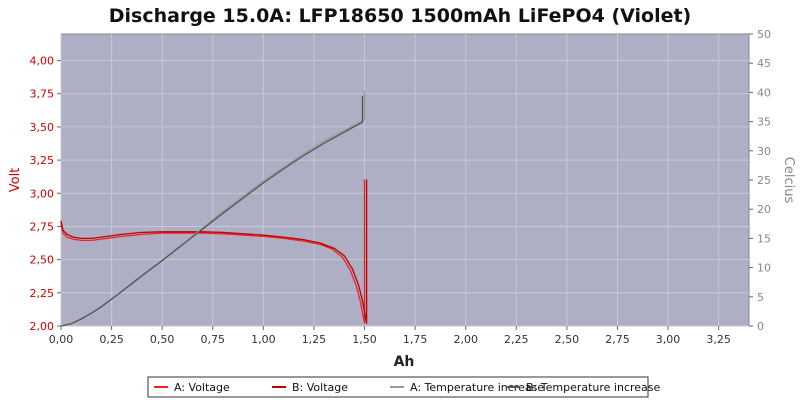 The width and height of the screenshot is (800, 400). Describe the element at coordinates (760, 297) in the screenshot. I see `y-right-tick-label: 5` at that location.